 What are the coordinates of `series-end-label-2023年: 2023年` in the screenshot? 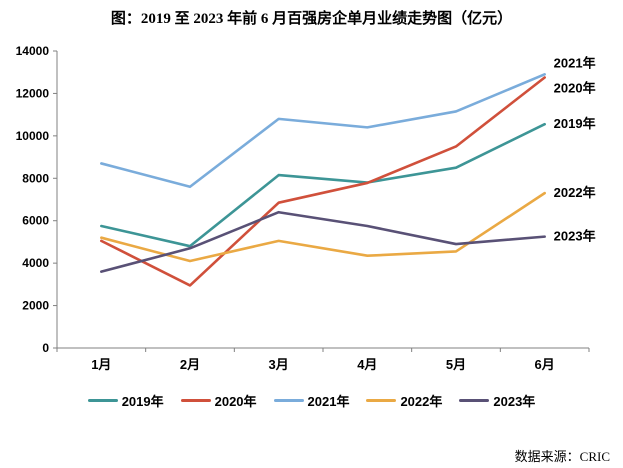 It's located at (575, 236).